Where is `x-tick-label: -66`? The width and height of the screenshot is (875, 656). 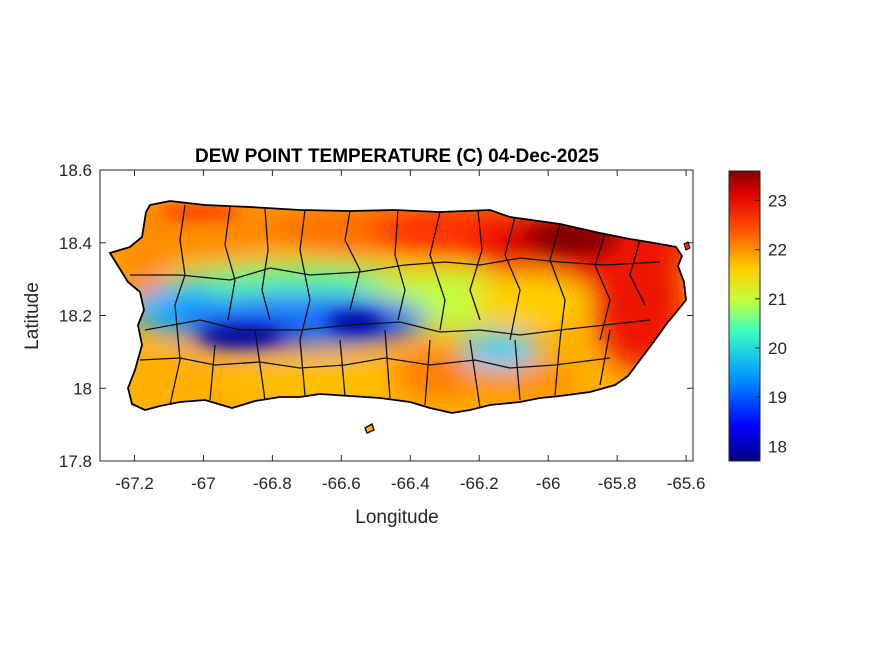
x-tick-label: -66 is located at coordinates (548, 483).